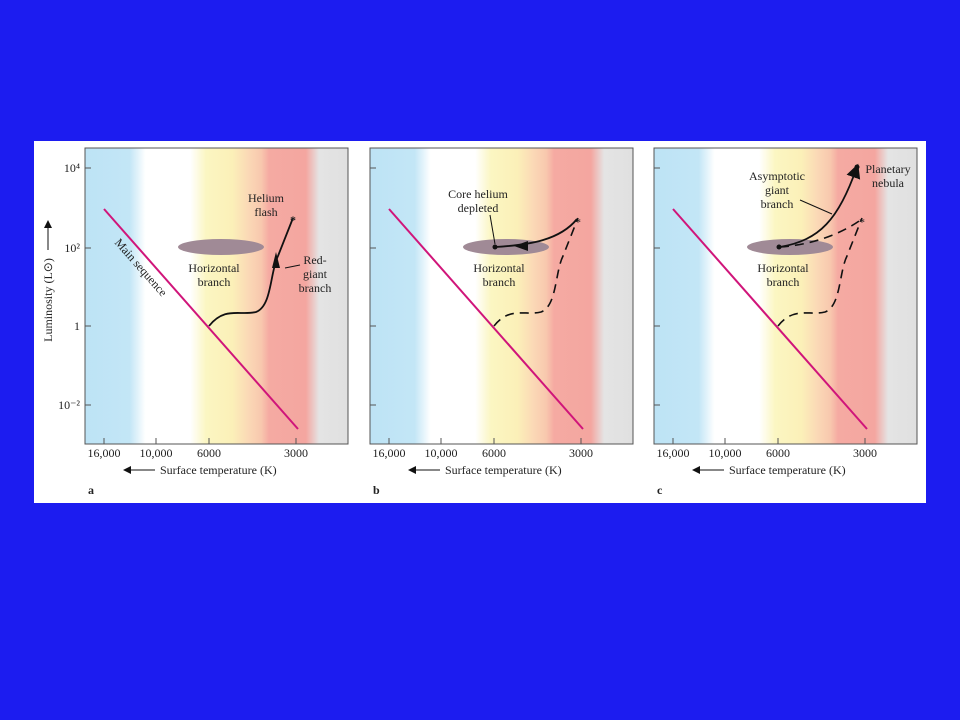 The height and width of the screenshot is (720, 960). What do you see at coordinates (77, 326) in the screenshot?
I see `y-tick-label: 1` at bounding box center [77, 326].